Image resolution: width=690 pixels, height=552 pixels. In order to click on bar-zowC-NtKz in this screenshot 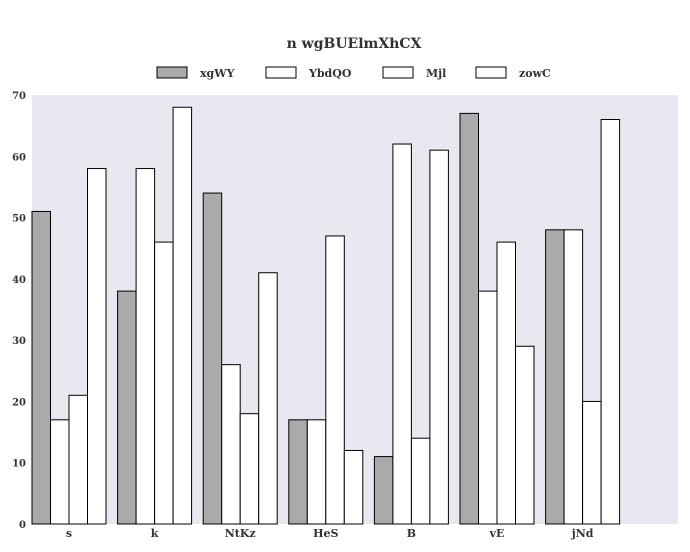, I will do `click(268, 398)`.